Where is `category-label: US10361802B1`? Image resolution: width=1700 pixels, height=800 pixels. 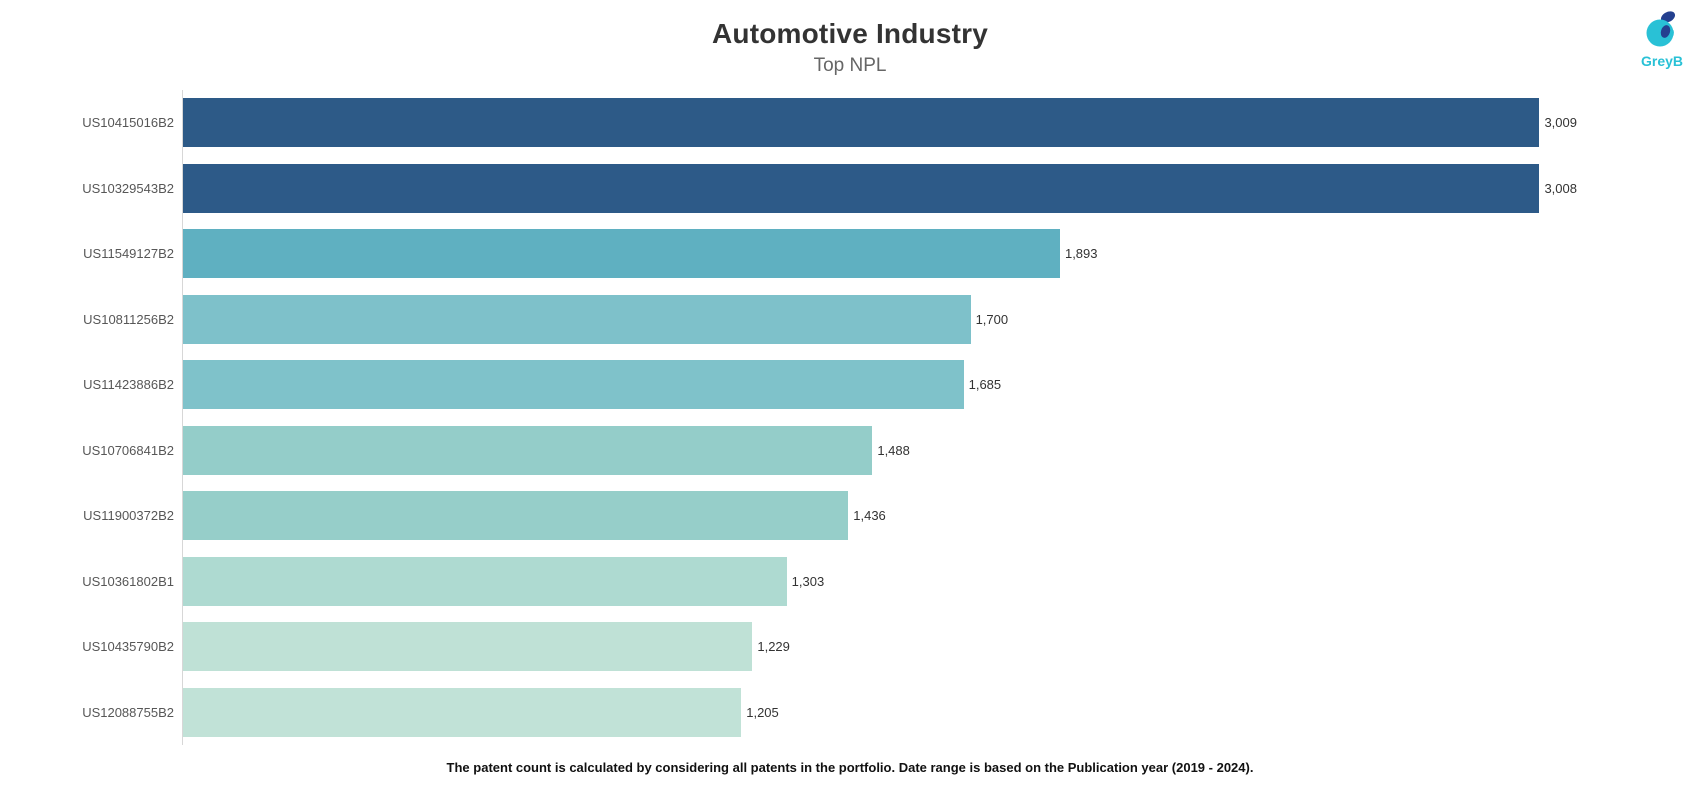 category-label: US10361802B1 is located at coordinates (128, 581).